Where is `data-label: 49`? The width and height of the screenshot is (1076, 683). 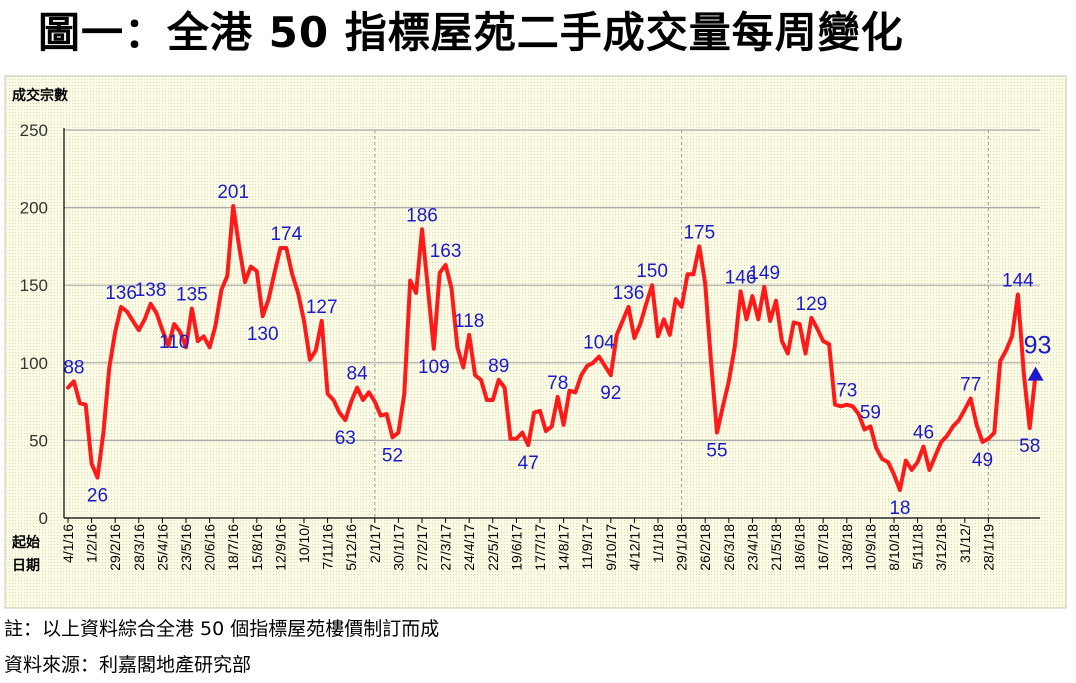 data-label: 49 is located at coordinates (982, 460).